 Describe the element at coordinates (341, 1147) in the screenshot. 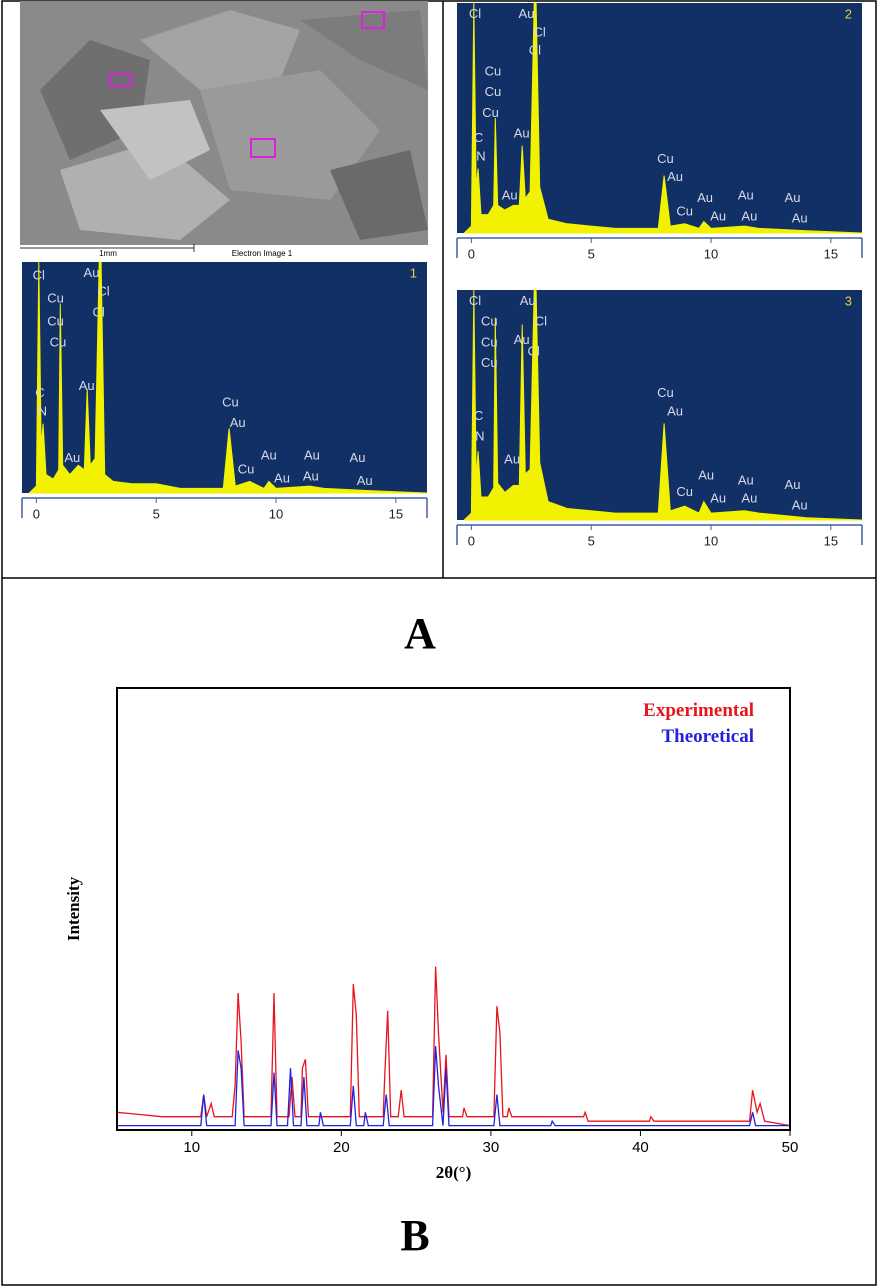

I see `x-tick-label: 20` at that location.